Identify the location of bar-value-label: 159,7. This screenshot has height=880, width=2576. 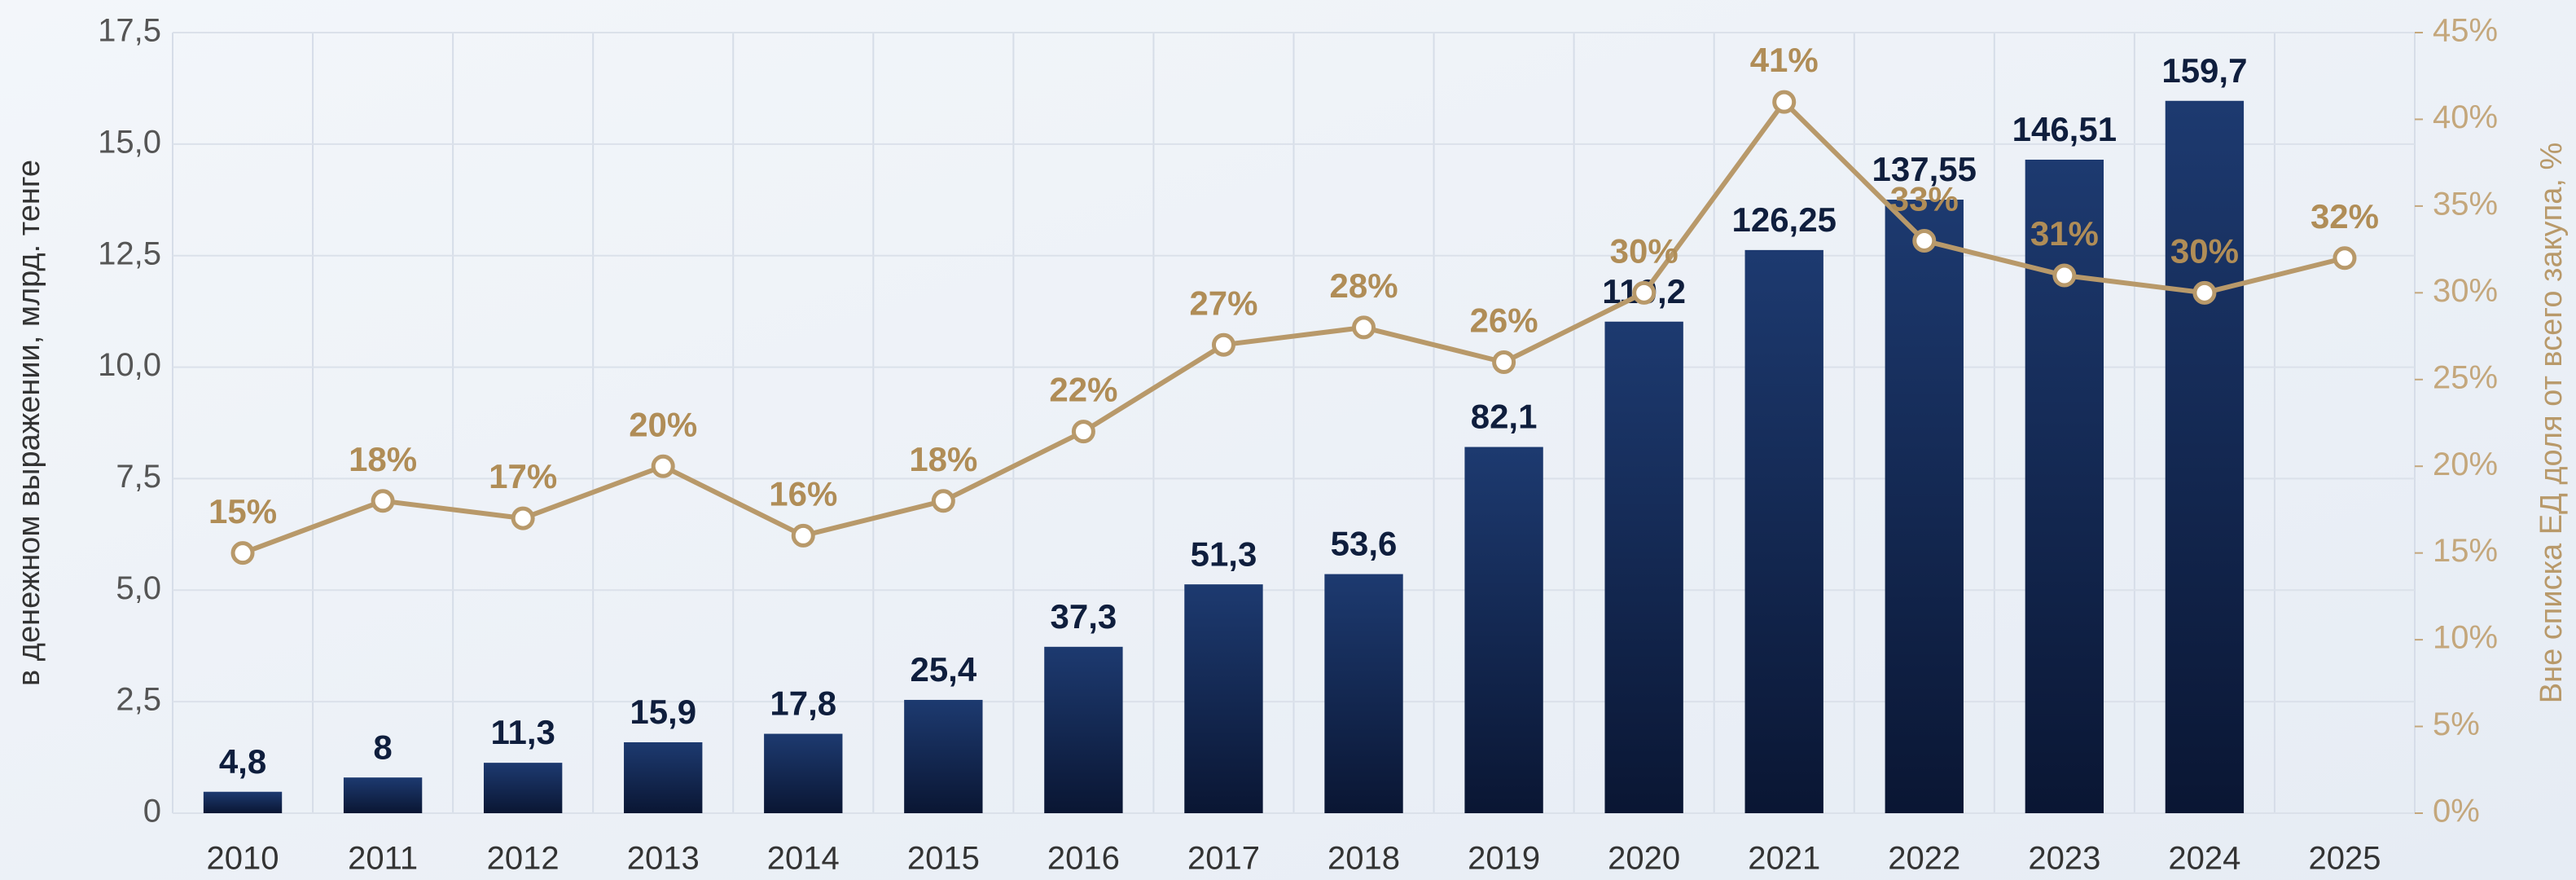
(2204, 70).